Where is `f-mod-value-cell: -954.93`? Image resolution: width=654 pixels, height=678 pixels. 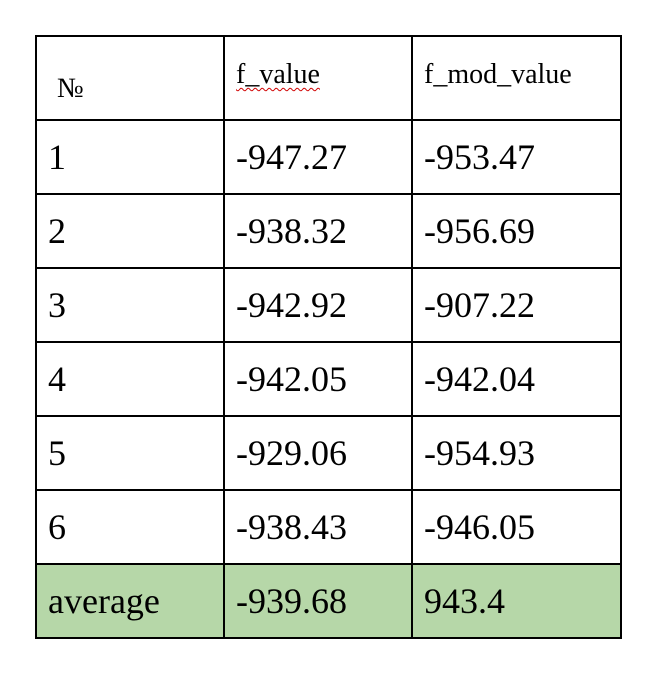
f-mod-value-cell: -954.93 is located at coordinates (516, 453).